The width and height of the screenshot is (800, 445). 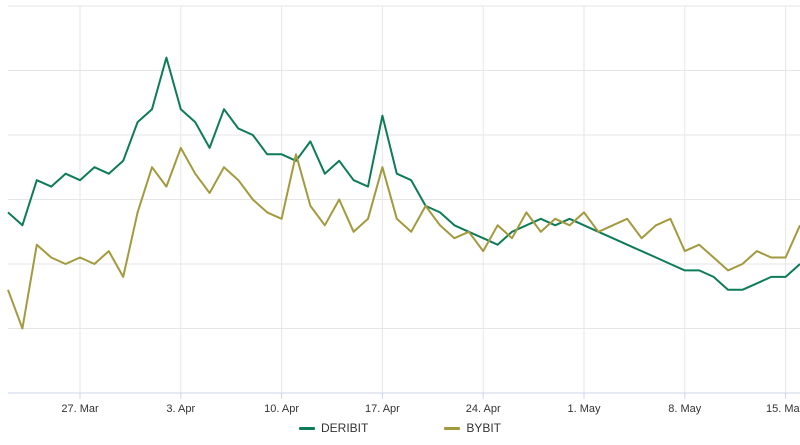 What do you see at coordinates (685, 409) in the screenshot?
I see `x-tick-label: 8. May` at bounding box center [685, 409].